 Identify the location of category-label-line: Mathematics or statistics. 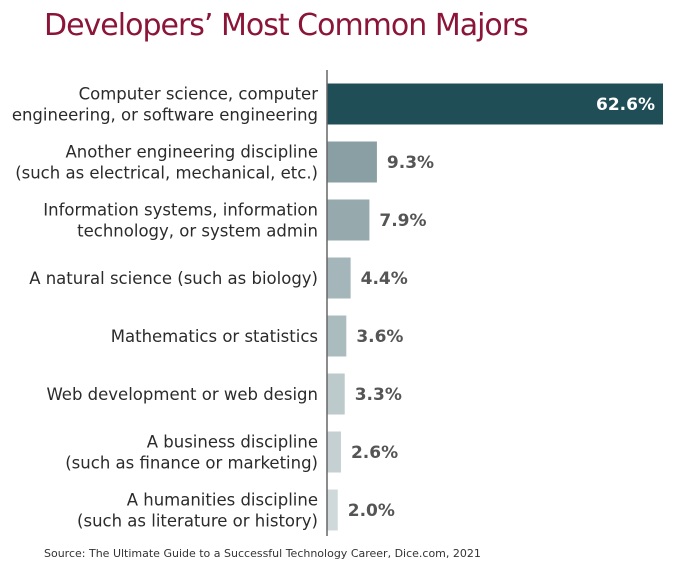
(214, 336).